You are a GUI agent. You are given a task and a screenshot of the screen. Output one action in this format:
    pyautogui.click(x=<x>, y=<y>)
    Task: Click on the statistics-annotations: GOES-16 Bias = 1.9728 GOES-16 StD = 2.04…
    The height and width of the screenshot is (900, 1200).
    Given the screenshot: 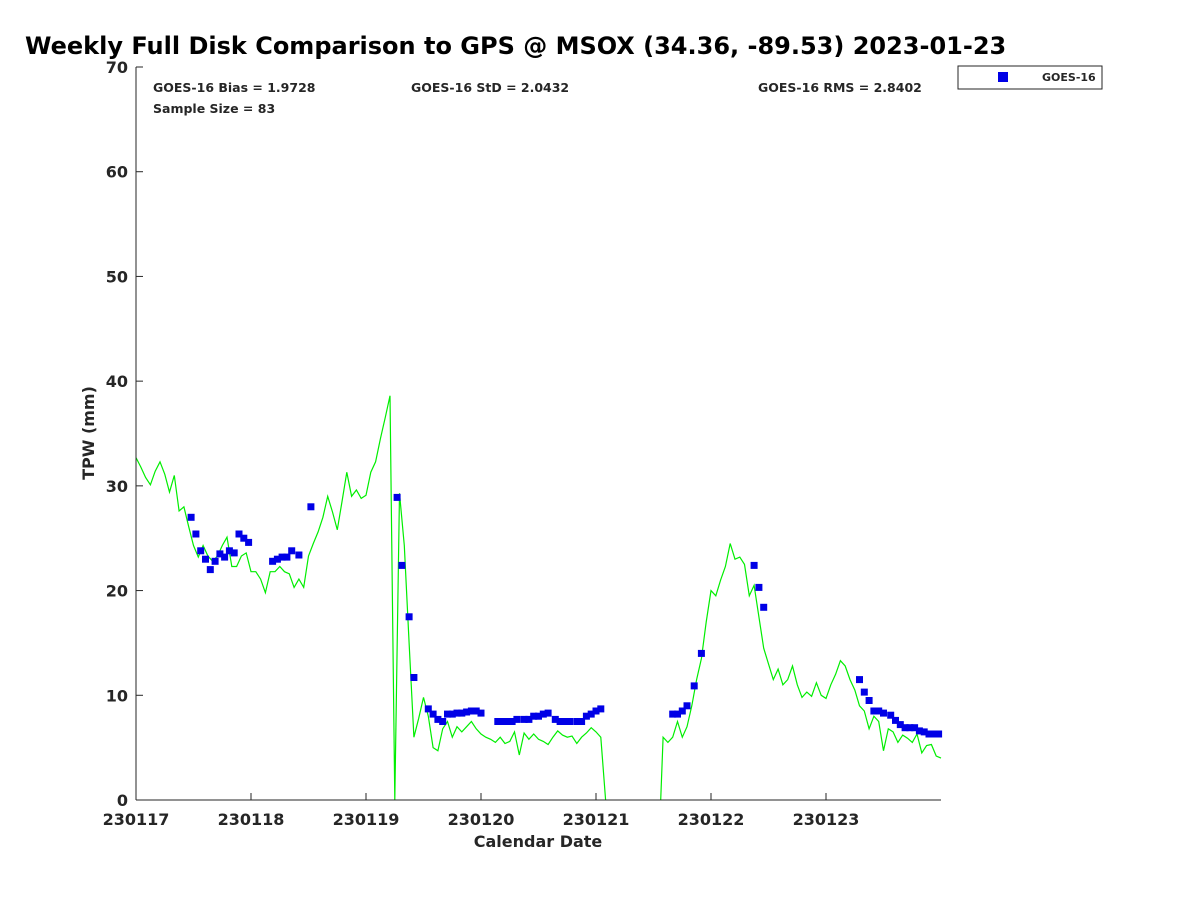 What is the action you would take?
    pyautogui.click(x=537, y=98)
    